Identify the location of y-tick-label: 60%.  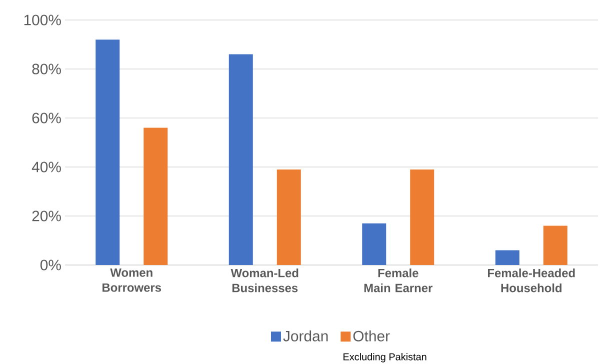
(46, 118).